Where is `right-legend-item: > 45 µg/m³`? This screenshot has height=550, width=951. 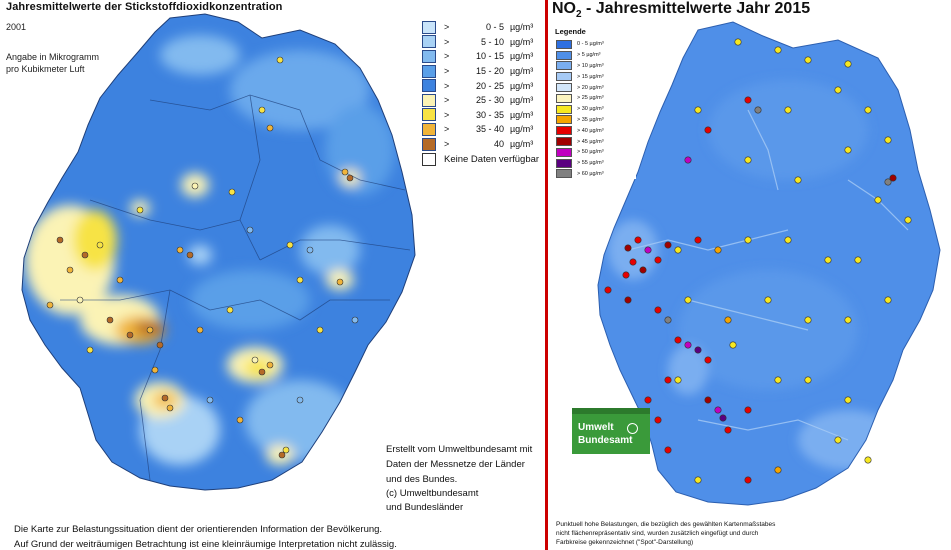
right-legend-item: > 45 µg/m³ is located at coordinates (594, 141).